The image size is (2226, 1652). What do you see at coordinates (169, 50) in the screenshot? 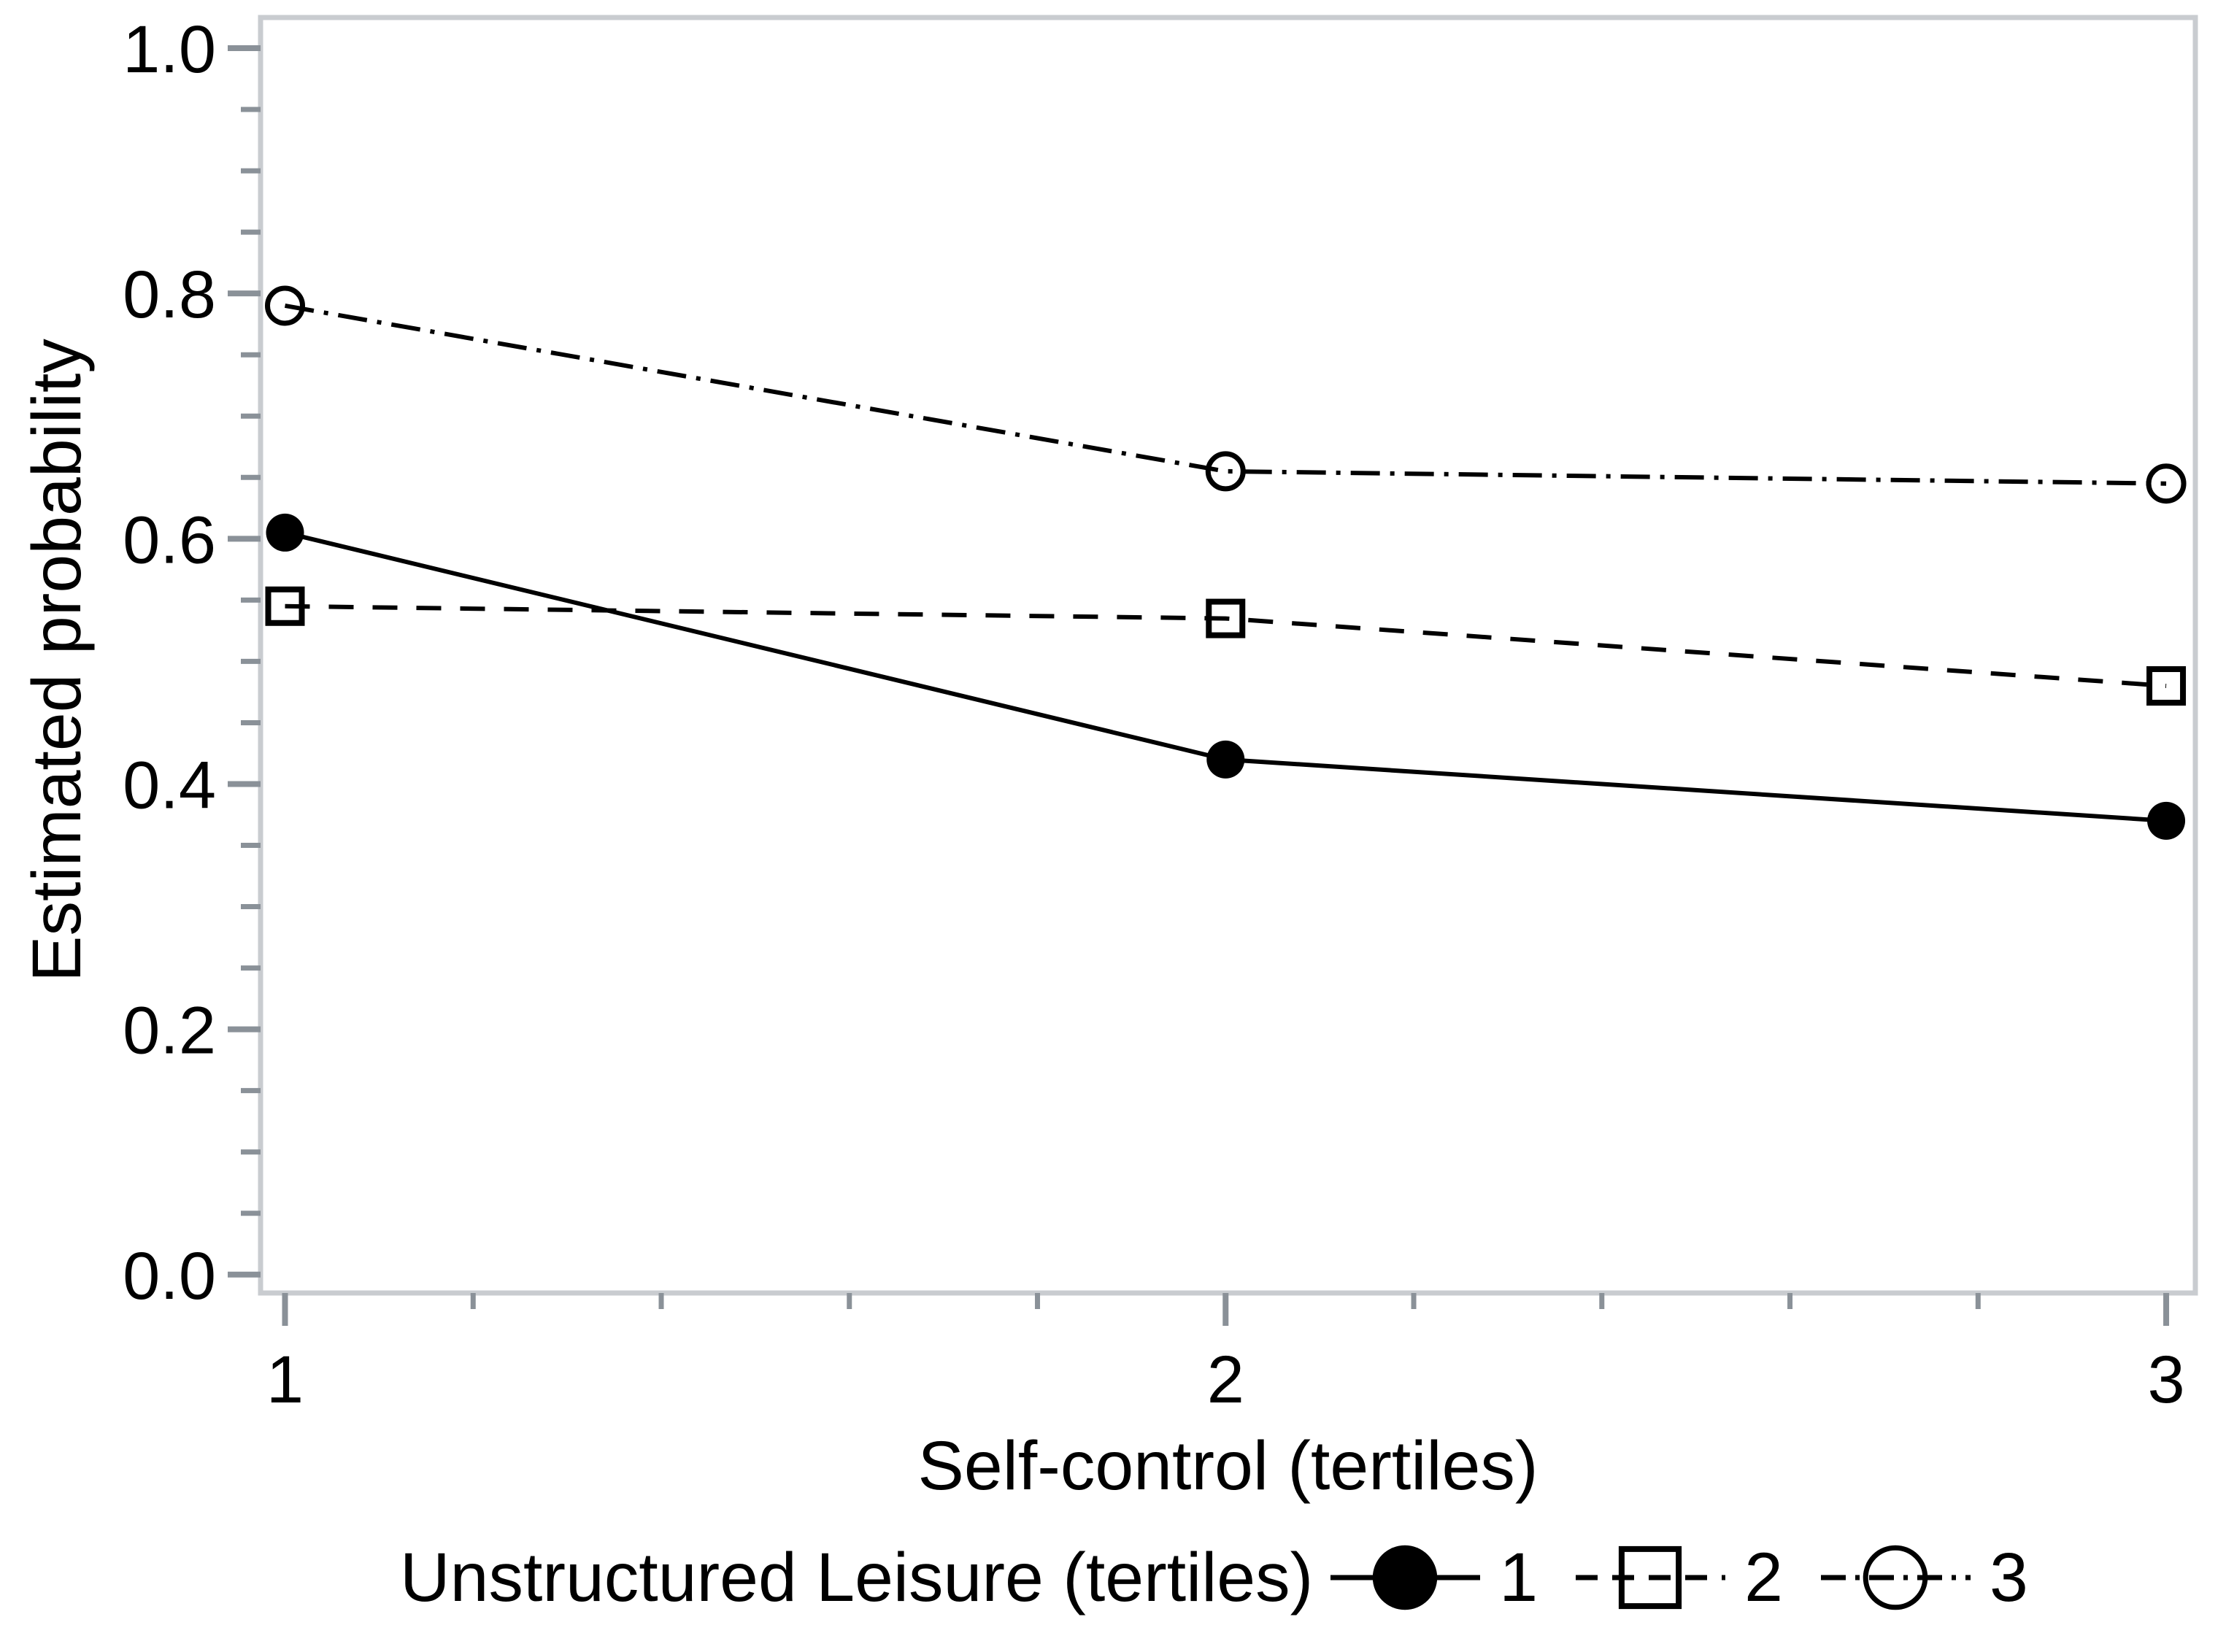
I see `y-tick-label: 1.0` at bounding box center [169, 50].